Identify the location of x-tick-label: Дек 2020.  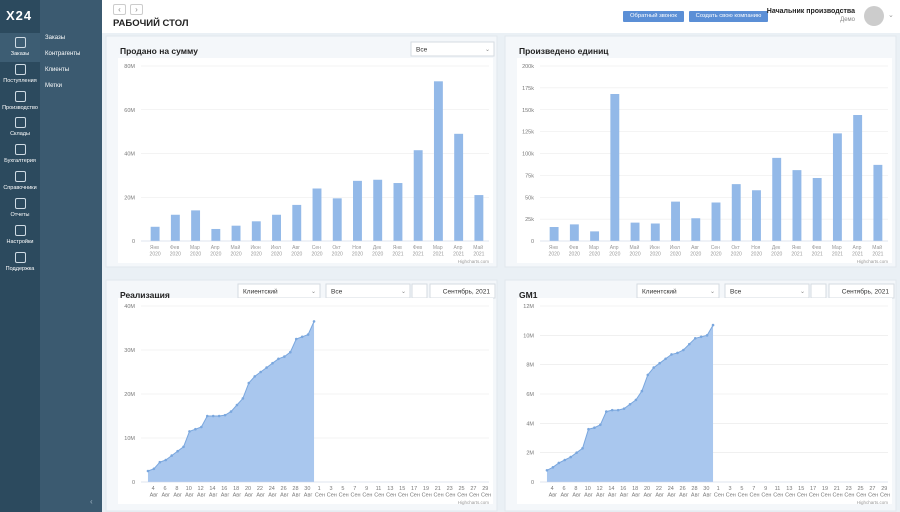
(377, 251).